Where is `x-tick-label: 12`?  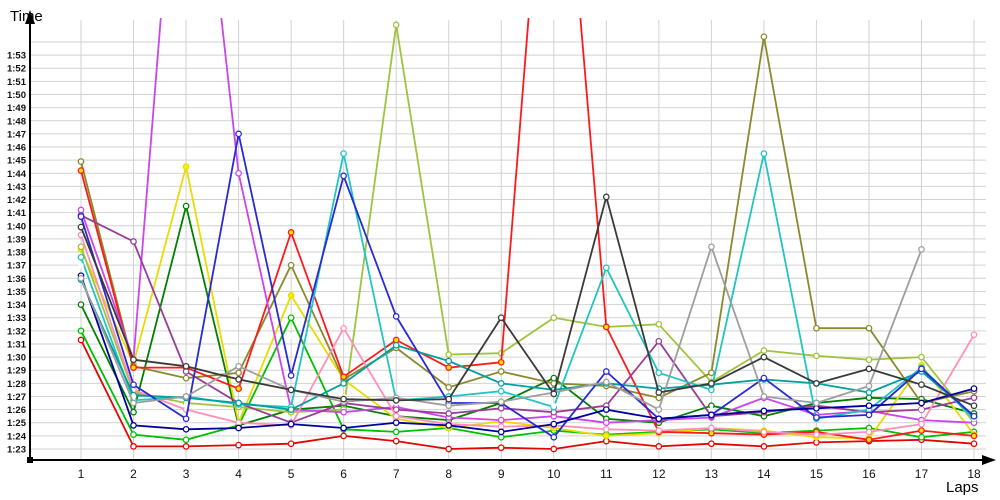
x-tick-label: 12 is located at coordinates (659, 474).